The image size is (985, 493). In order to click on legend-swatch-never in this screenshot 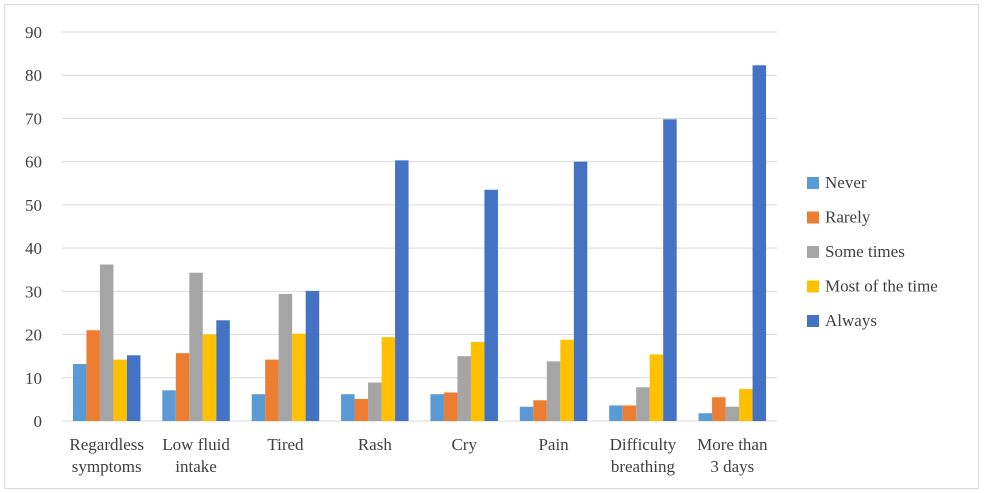, I will do `click(813, 183)`.